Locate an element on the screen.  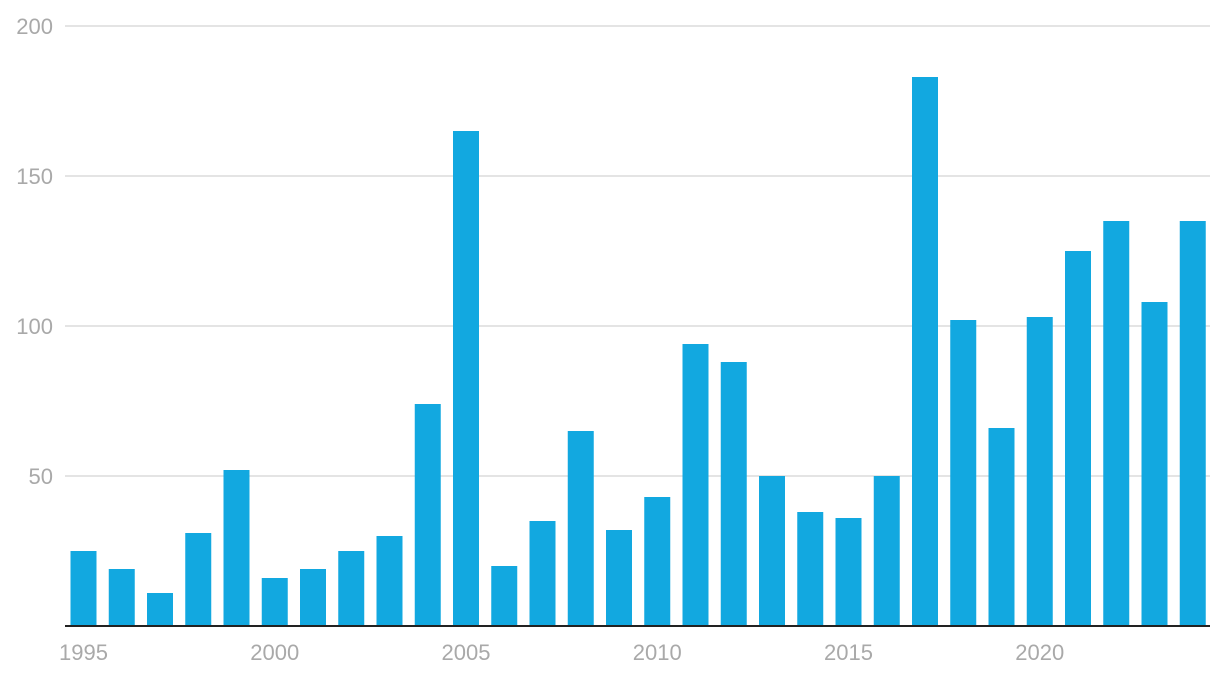
bar-2004 is located at coordinates (427, 515).